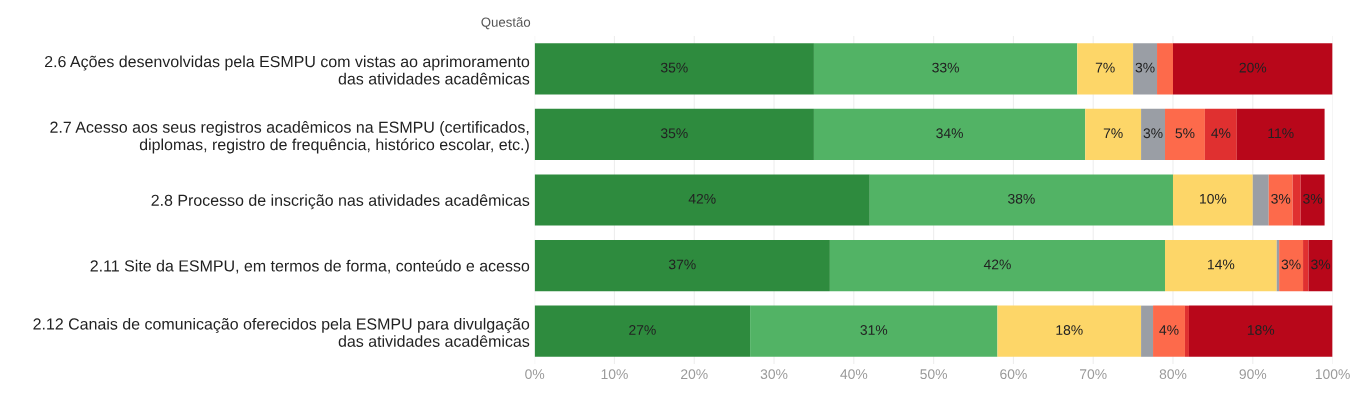 The image size is (1357, 400). Describe the element at coordinates (281, 332) in the screenshot. I see `y-tick-label: 2.12 Canais de comunicação oferecidos pela ESMPU para divulgação das atividades acadêmicas` at that location.